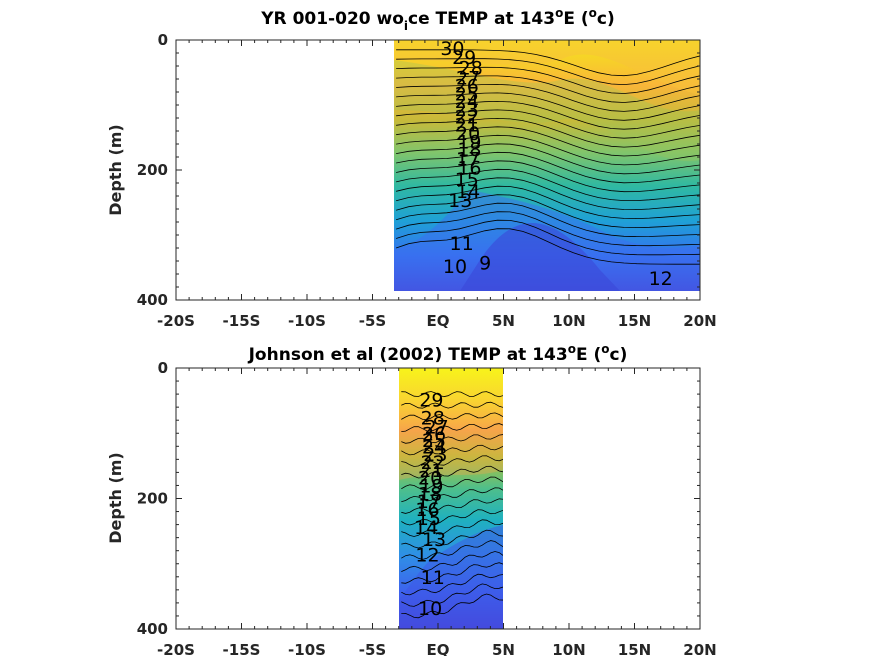  I want to click on bottom-x-tick-label: -15S, so click(242, 648).